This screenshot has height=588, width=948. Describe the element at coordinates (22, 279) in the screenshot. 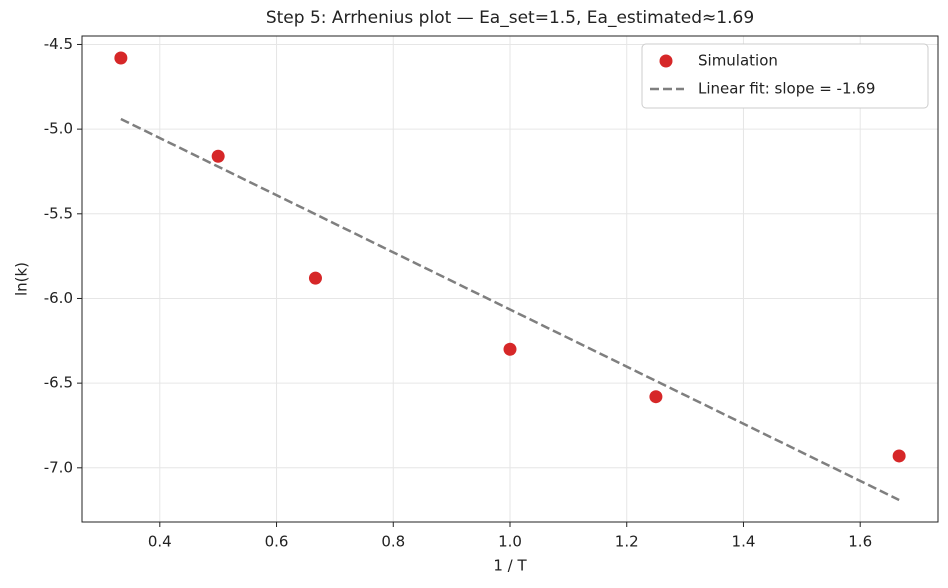

I see `y-axis-label: ln(k)` at that location.